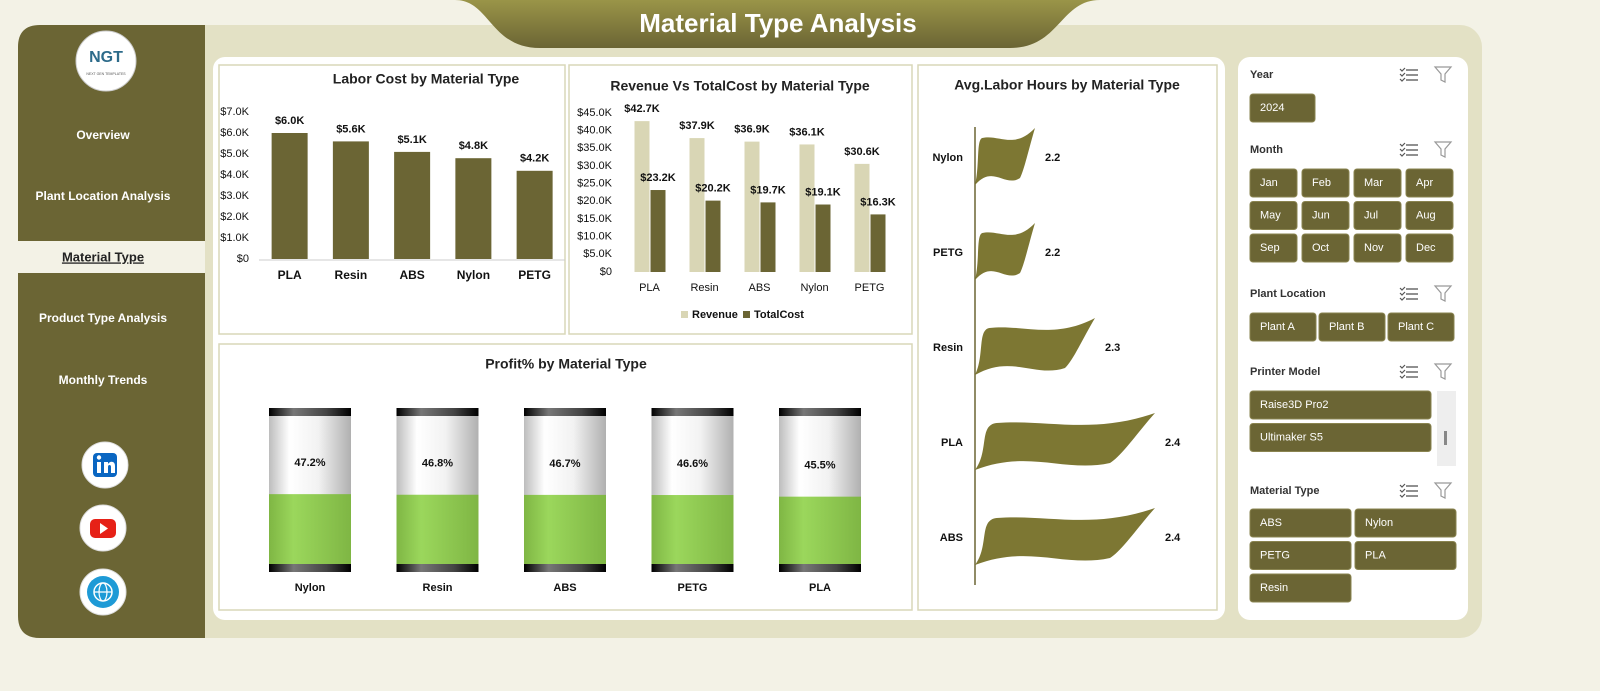 The height and width of the screenshot is (691, 1600). I want to click on slicer-item: 2024, so click(1272, 108).